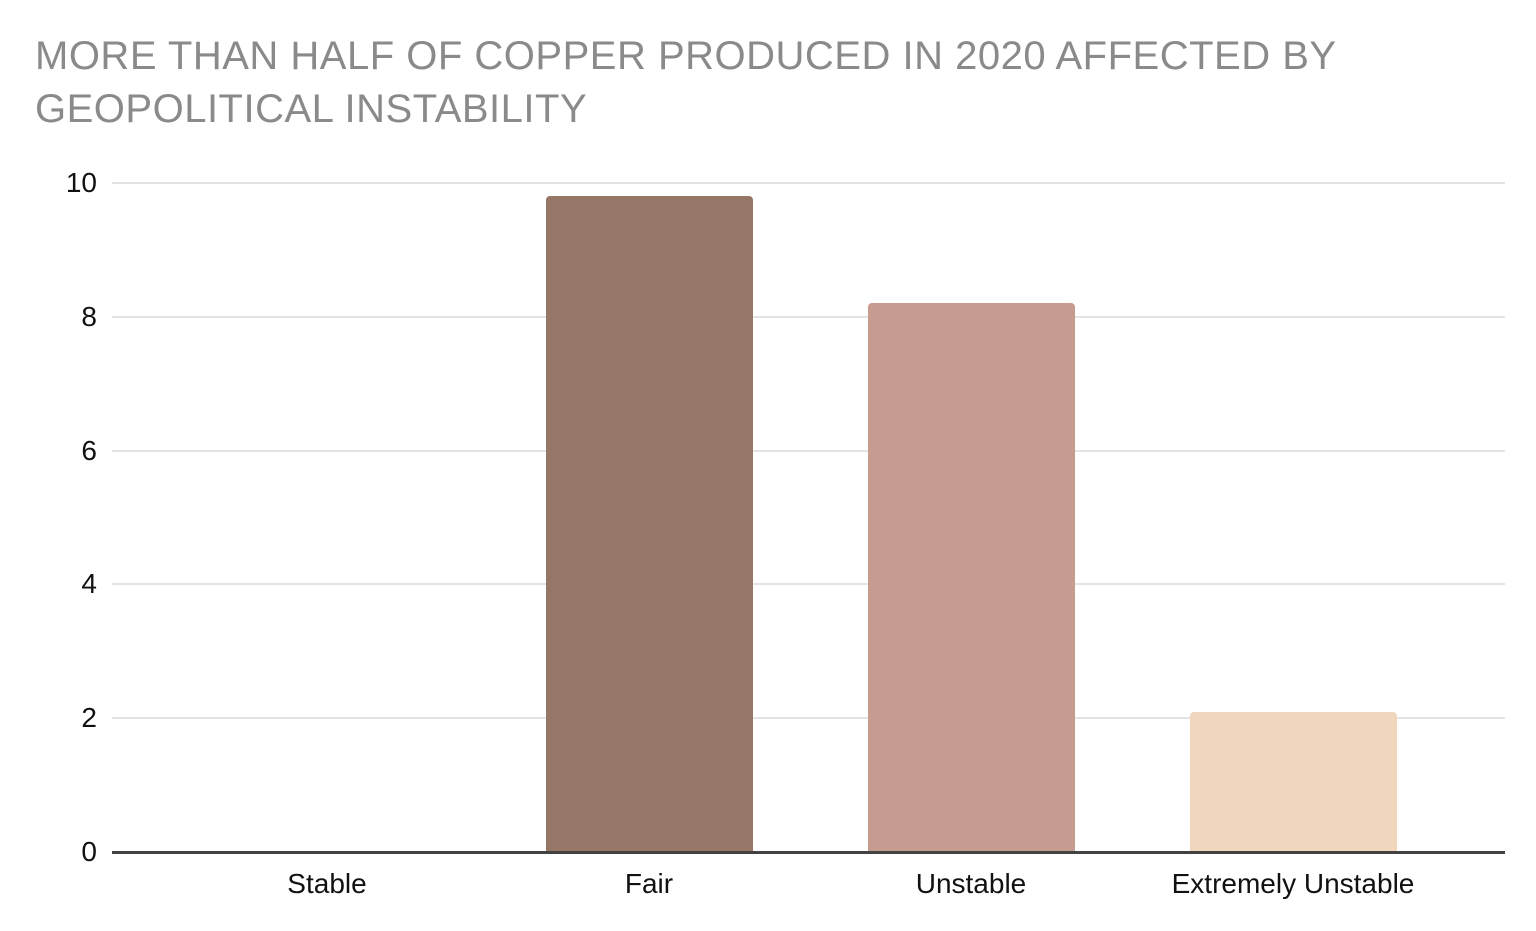  I want to click on y-axis-tick-label-2: 2, so click(89, 718).